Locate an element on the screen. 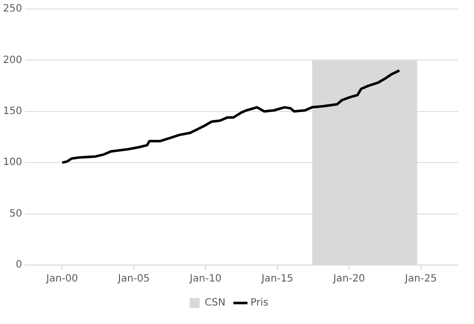 Image resolution: width=474 pixels, height=324 pixels. y-tick-label: 150 is located at coordinates (12, 111).